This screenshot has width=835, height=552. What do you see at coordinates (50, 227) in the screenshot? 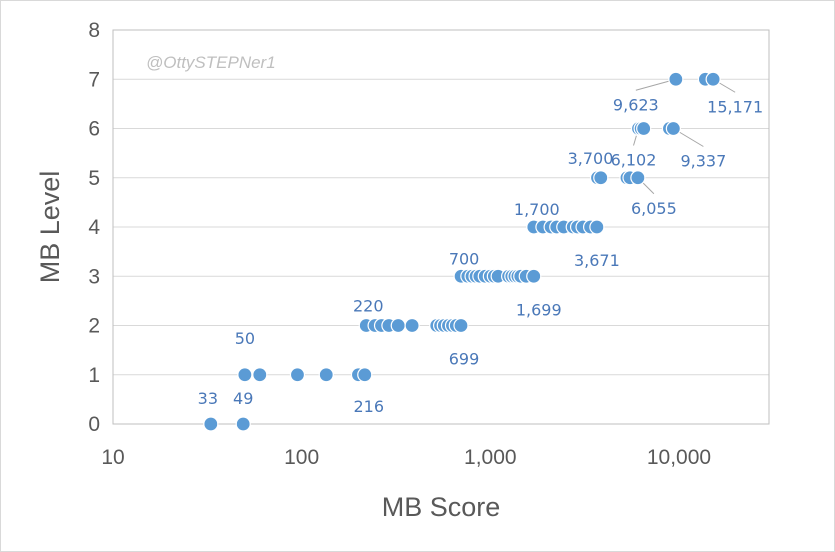
I see `y-axis-title: MB Level` at bounding box center [50, 227].